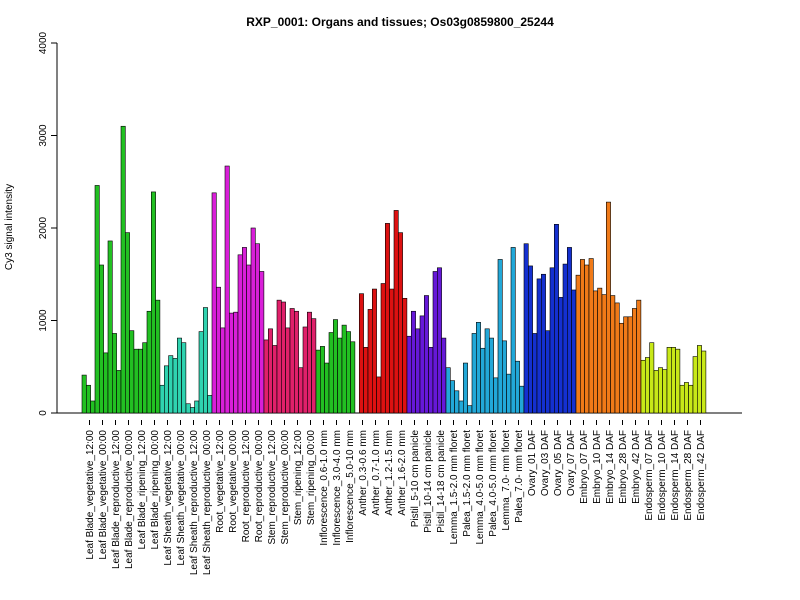  Describe the element at coordinates (389, 473) in the screenshot. I see `x-tick-label: Anther_1.2-1.5 mm` at that location.